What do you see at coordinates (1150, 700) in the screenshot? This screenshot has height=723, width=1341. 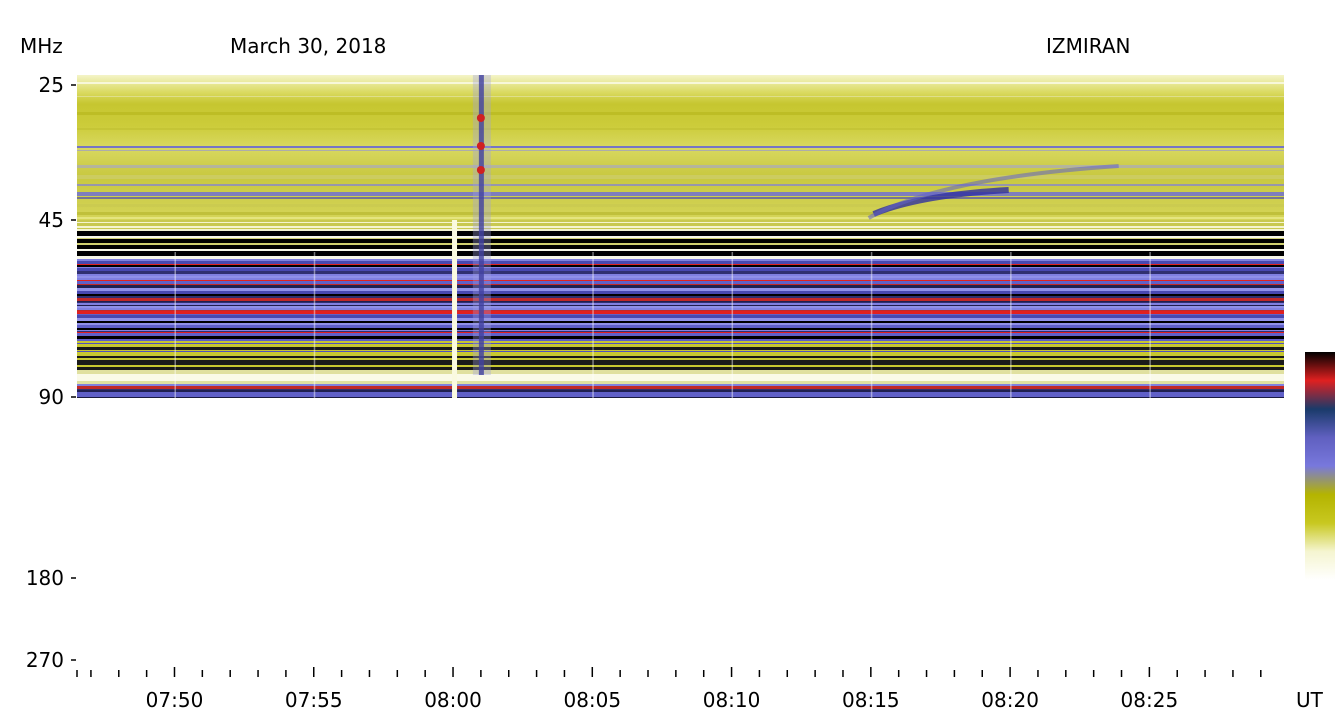 I see `x-tick-label: 08:25` at bounding box center [1150, 700].